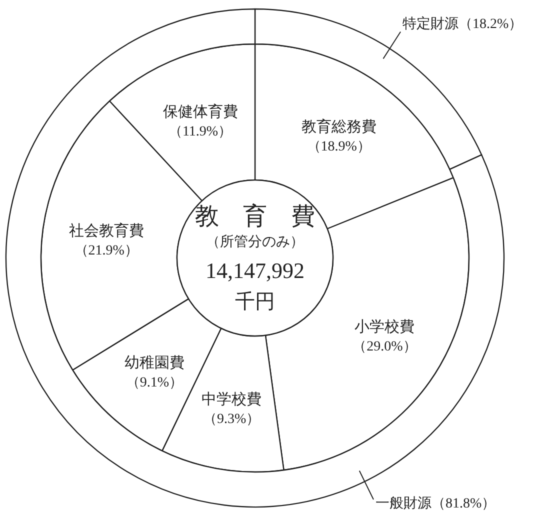 The width and height of the screenshot is (552, 520). Describe the element at coordinates (231, 420) in the screenshot. I see `label: （9.3%）` at that location.